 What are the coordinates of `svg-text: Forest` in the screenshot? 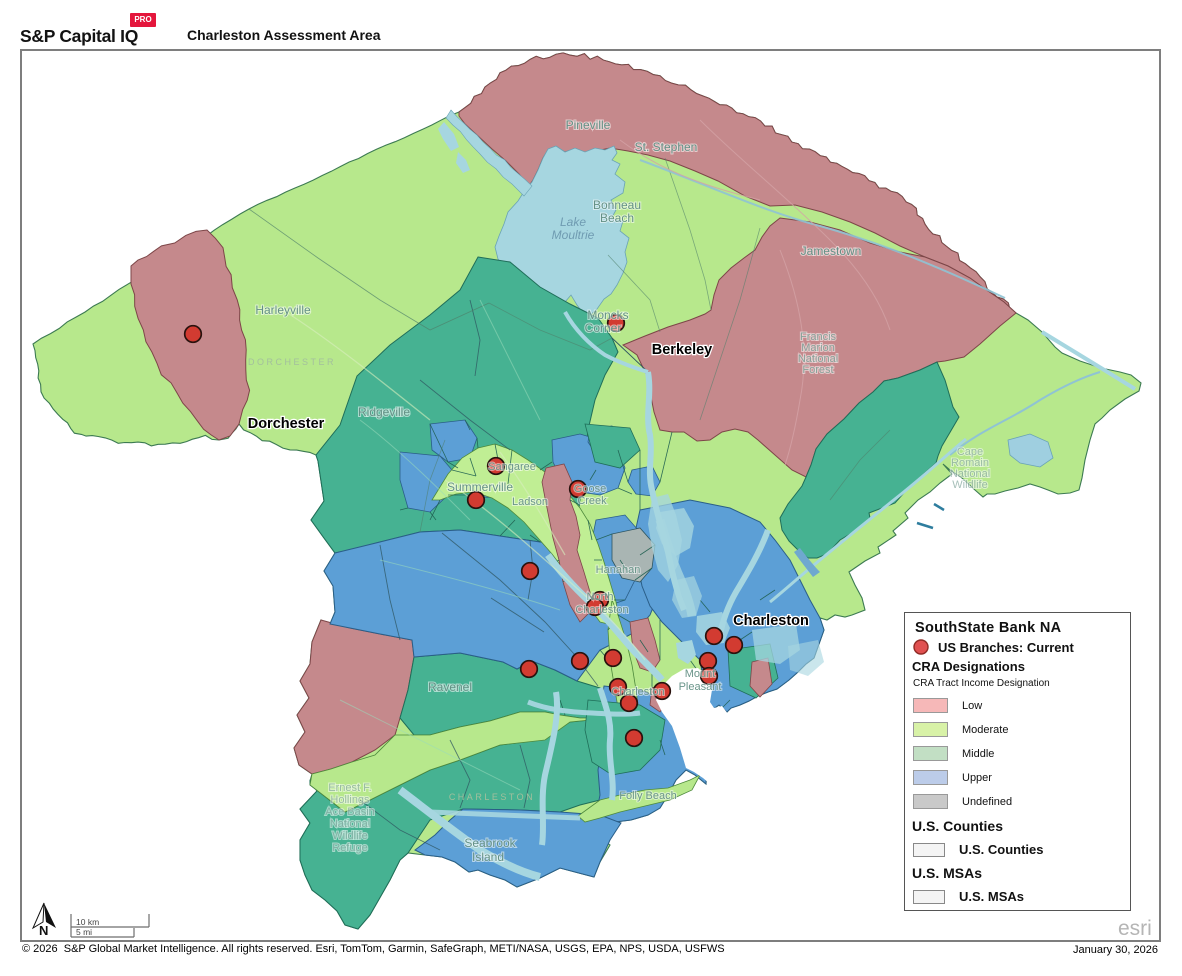 It's located at (817, 370).